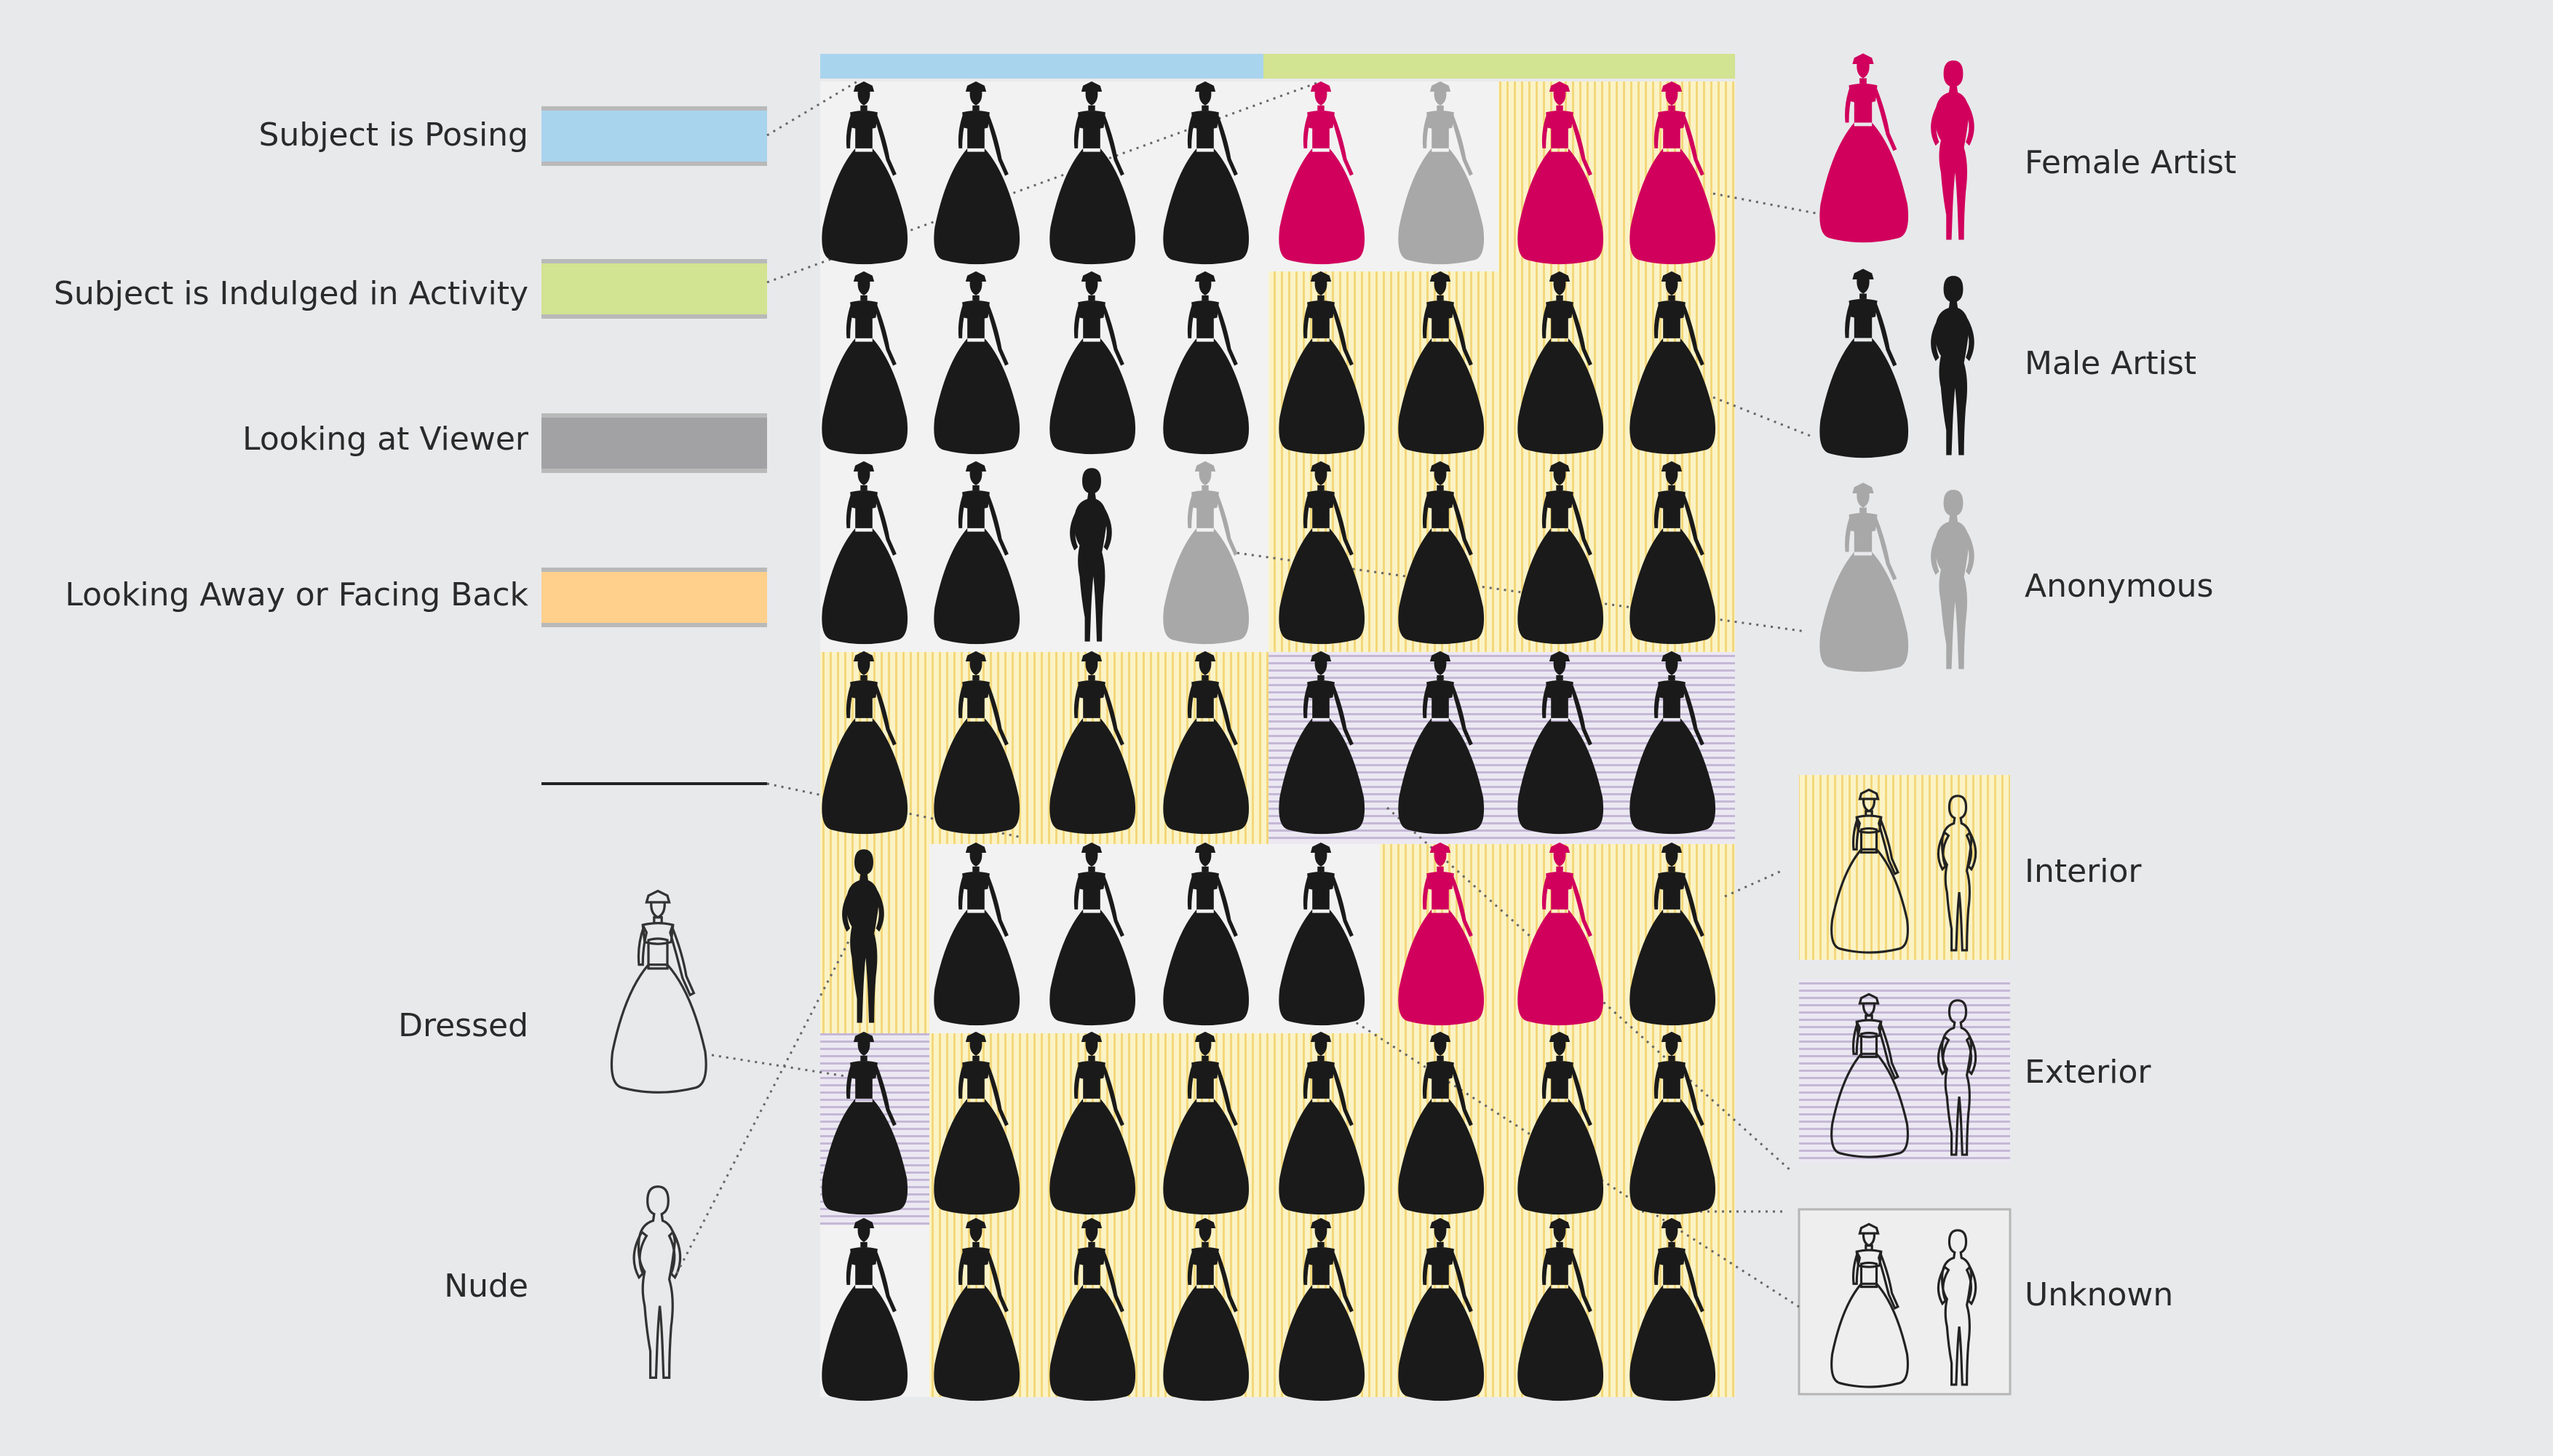 This screenshot has width=2553, height=1456. Describe the element at coordinates (1041, 66) in the screenshot. I see `header-bar-posing` at that location.